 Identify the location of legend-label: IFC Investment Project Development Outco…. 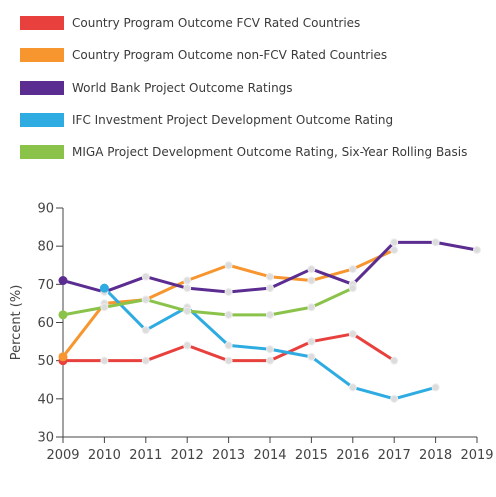
(233, 120).